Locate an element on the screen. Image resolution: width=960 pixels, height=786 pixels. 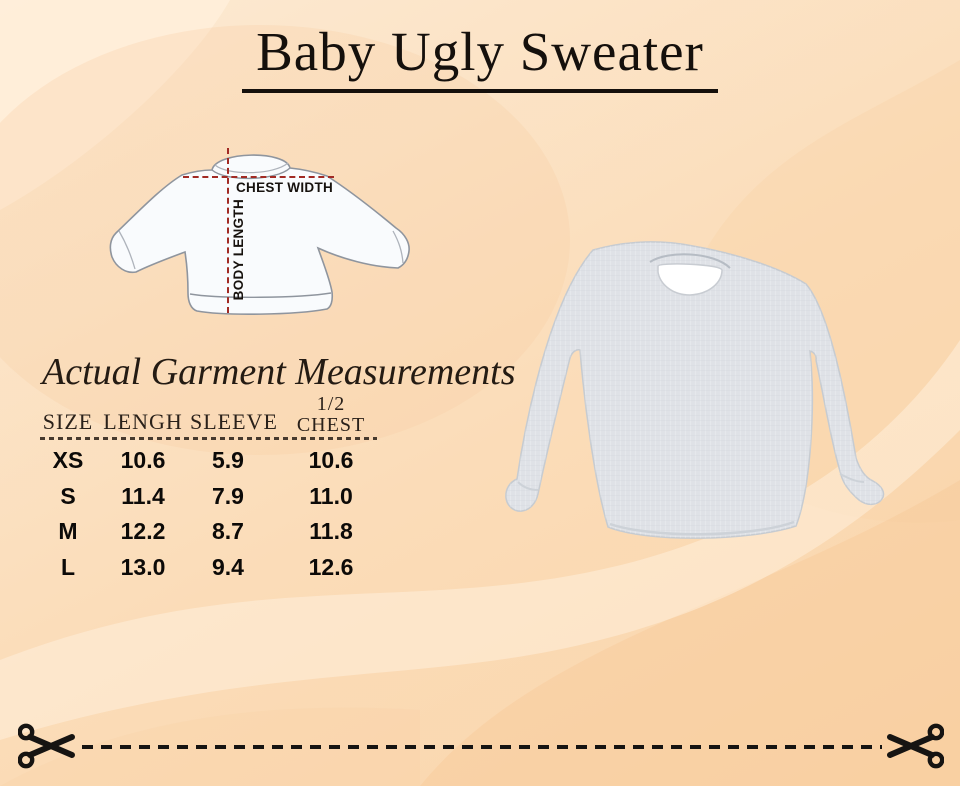
collar-inner-line is located at coordinates (251, 168).